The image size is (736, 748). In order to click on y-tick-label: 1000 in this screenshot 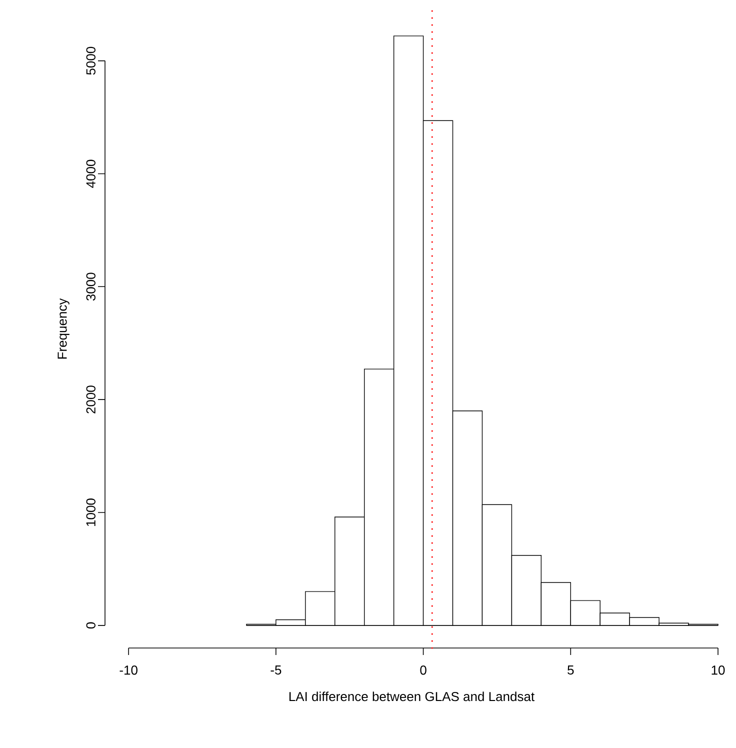, I will do `click(91, 512)`.